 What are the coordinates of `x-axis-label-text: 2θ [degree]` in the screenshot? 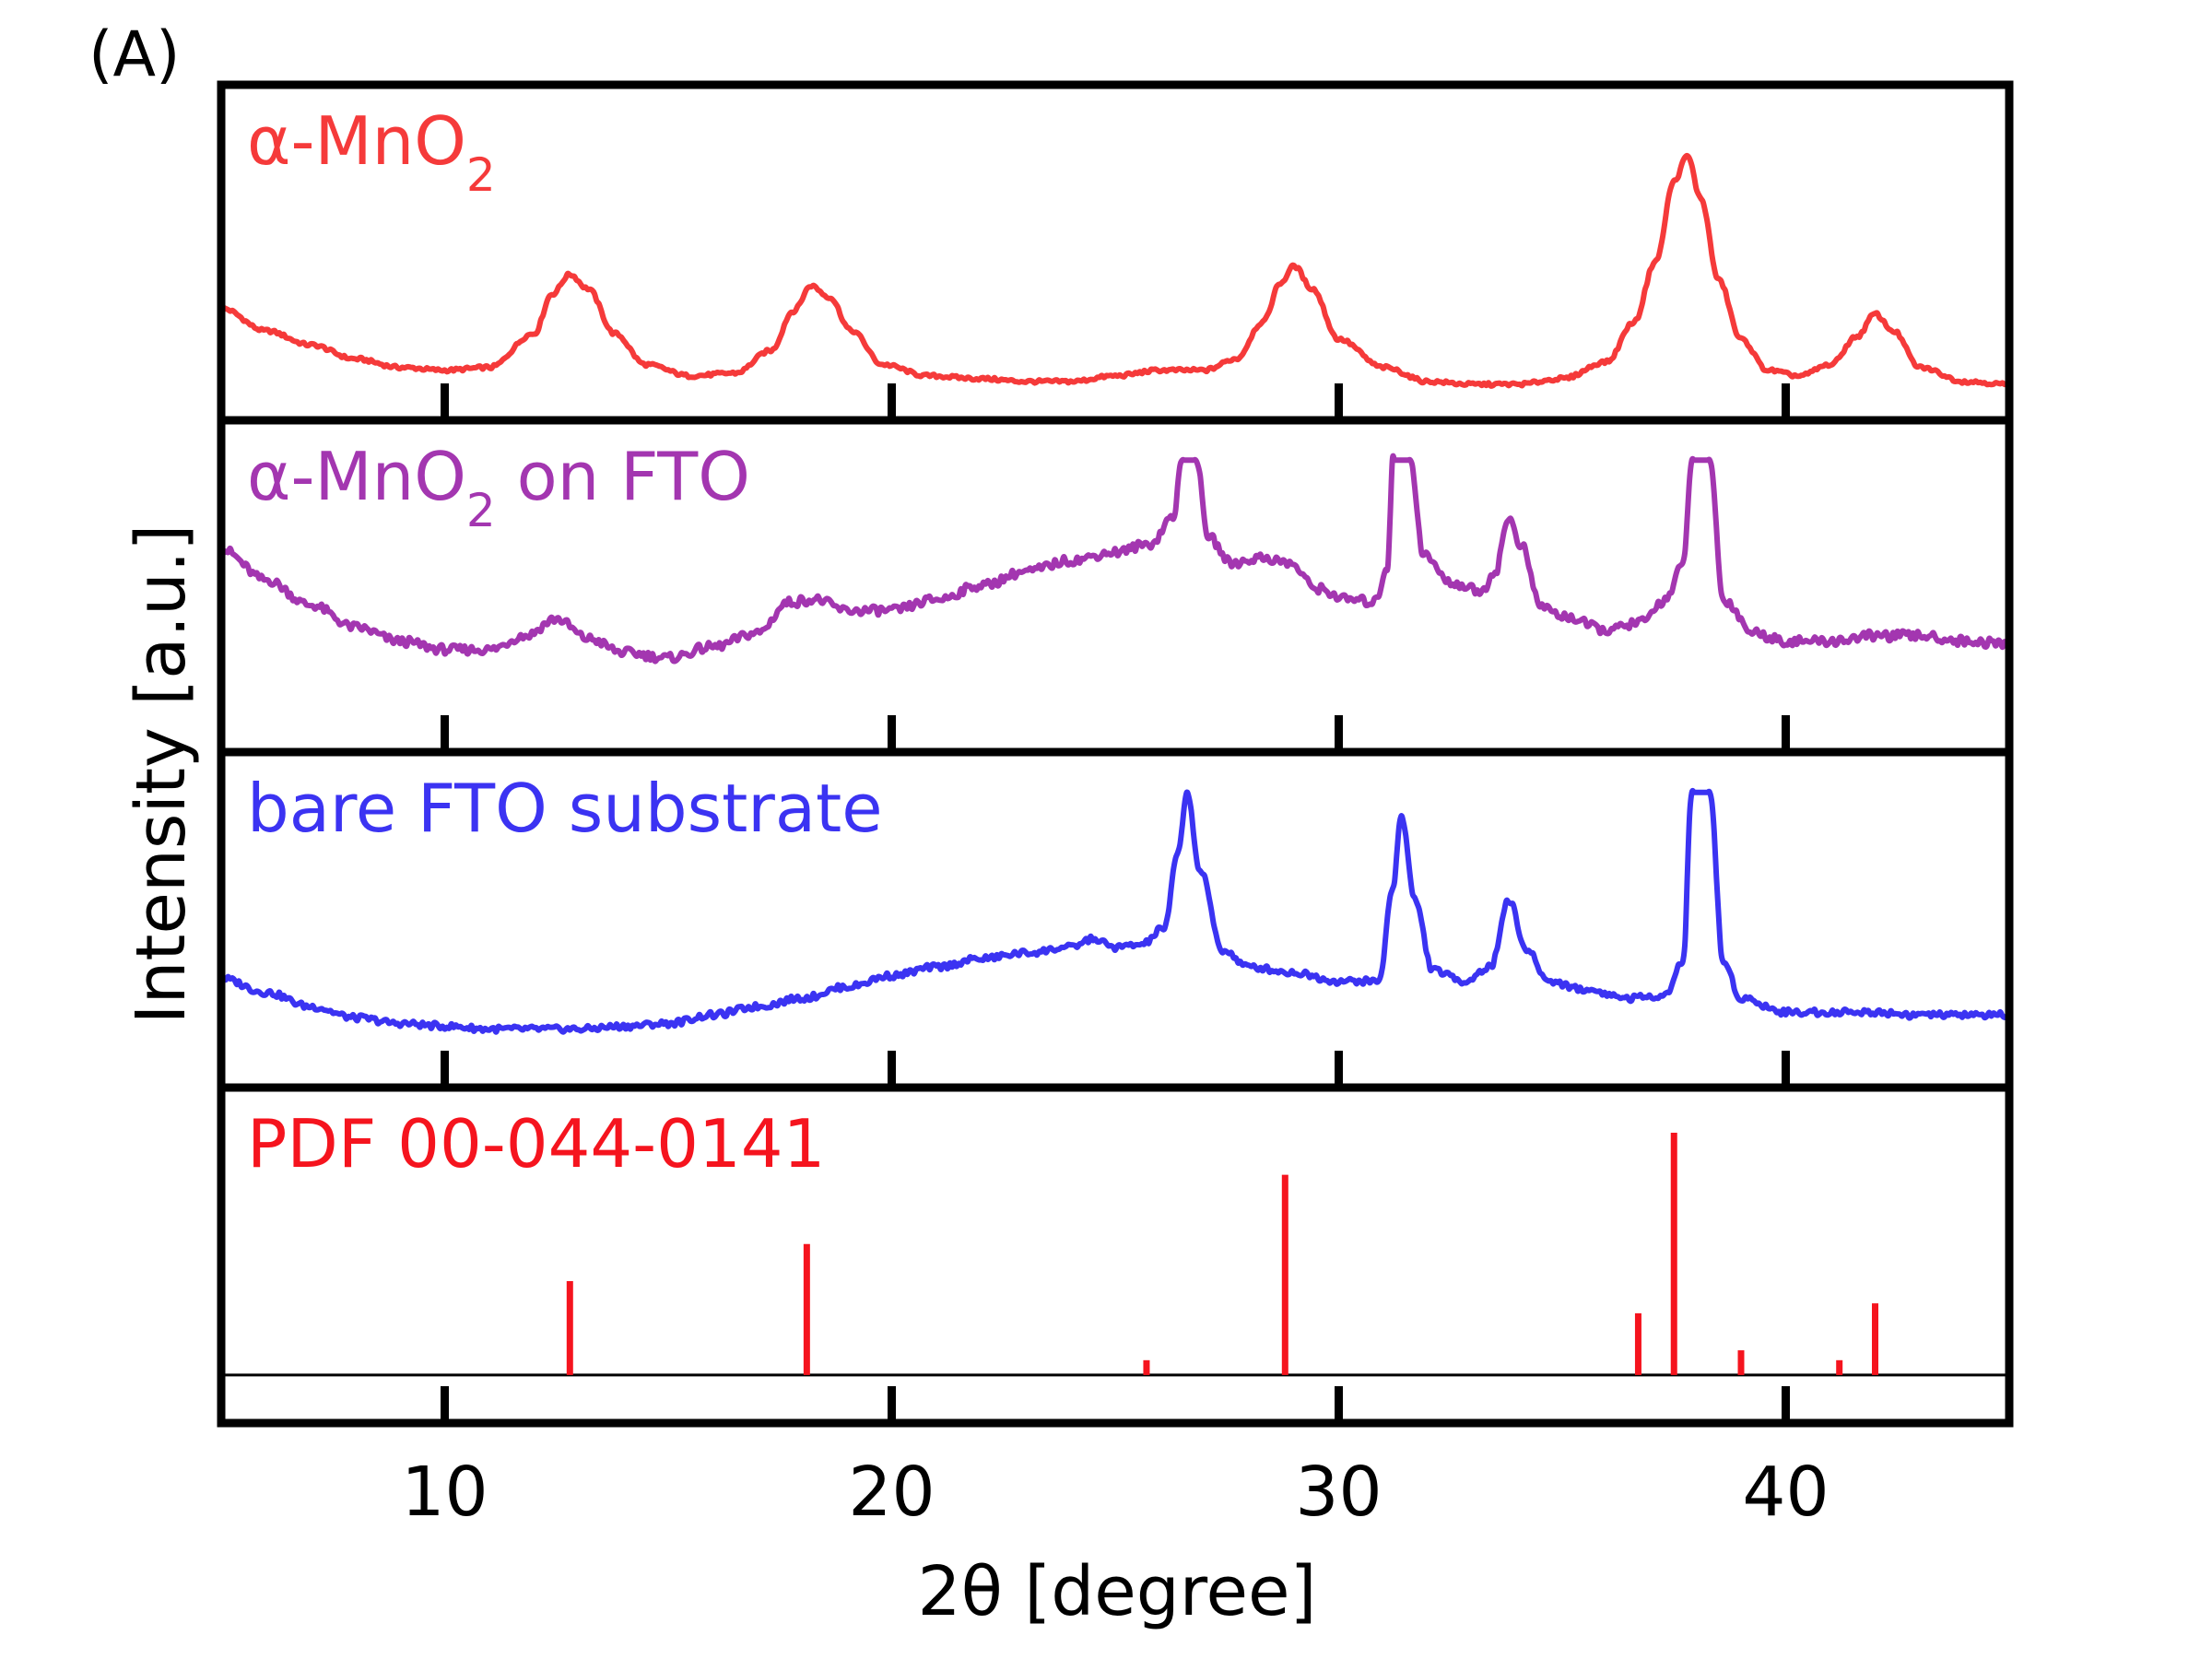 It's located at (1117, 1591).